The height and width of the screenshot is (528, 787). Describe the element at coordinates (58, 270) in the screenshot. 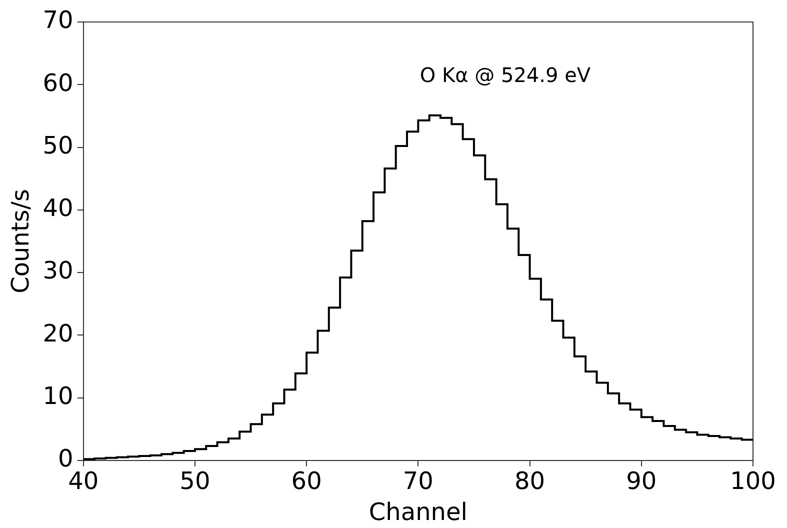

I see `y-tick-label: 30` at that location.